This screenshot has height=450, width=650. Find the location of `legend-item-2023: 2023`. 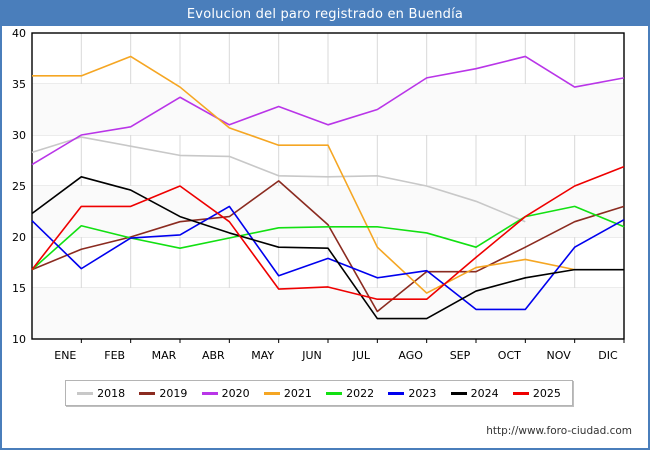

legend-item-2023: 2023 is located at coordinates (412, 393).